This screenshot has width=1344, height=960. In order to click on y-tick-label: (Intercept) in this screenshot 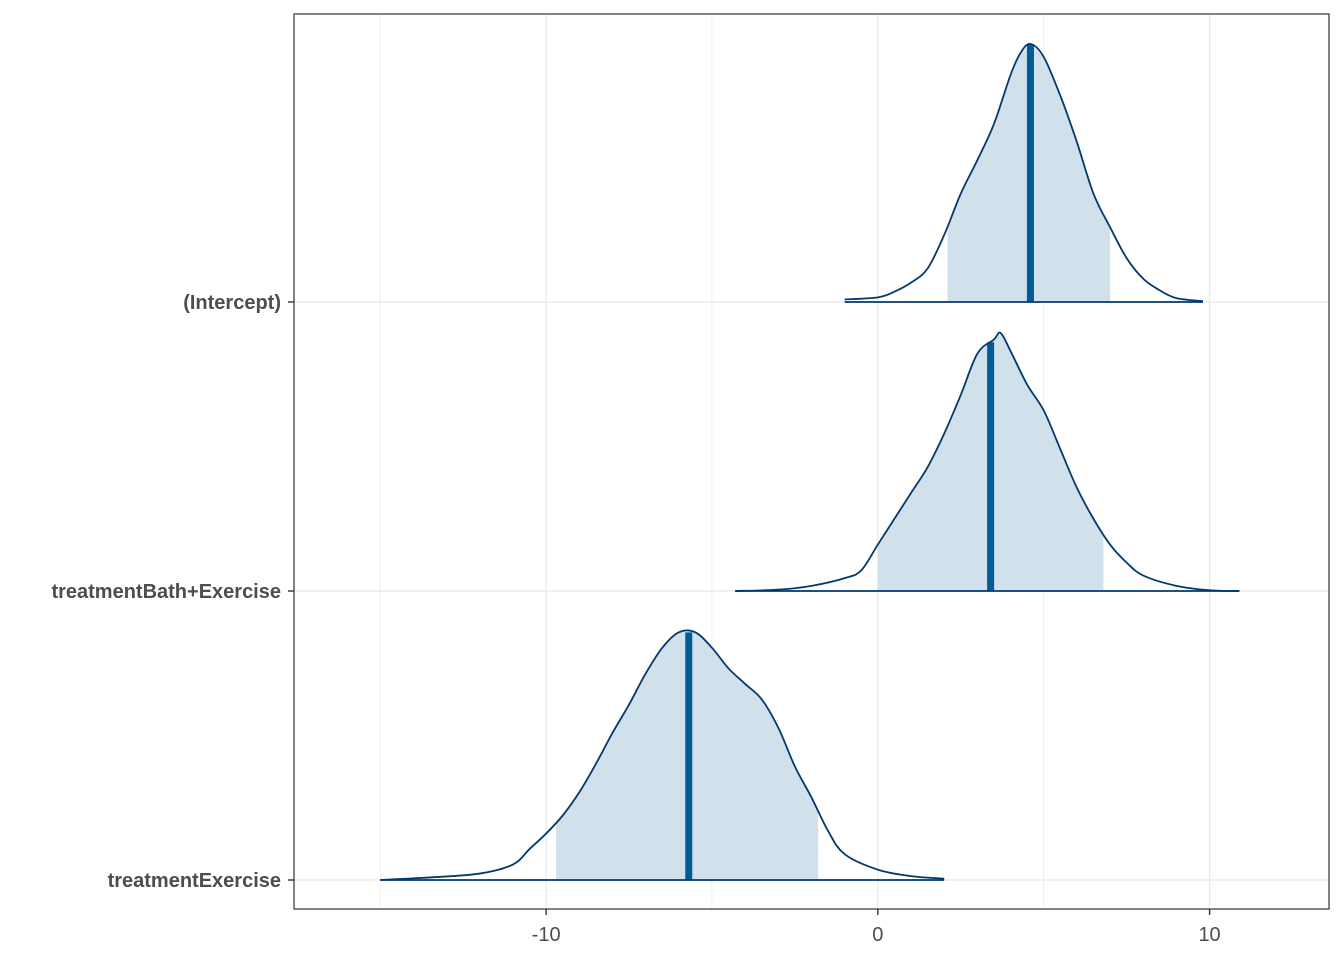, I will do `click(232, 303)`.